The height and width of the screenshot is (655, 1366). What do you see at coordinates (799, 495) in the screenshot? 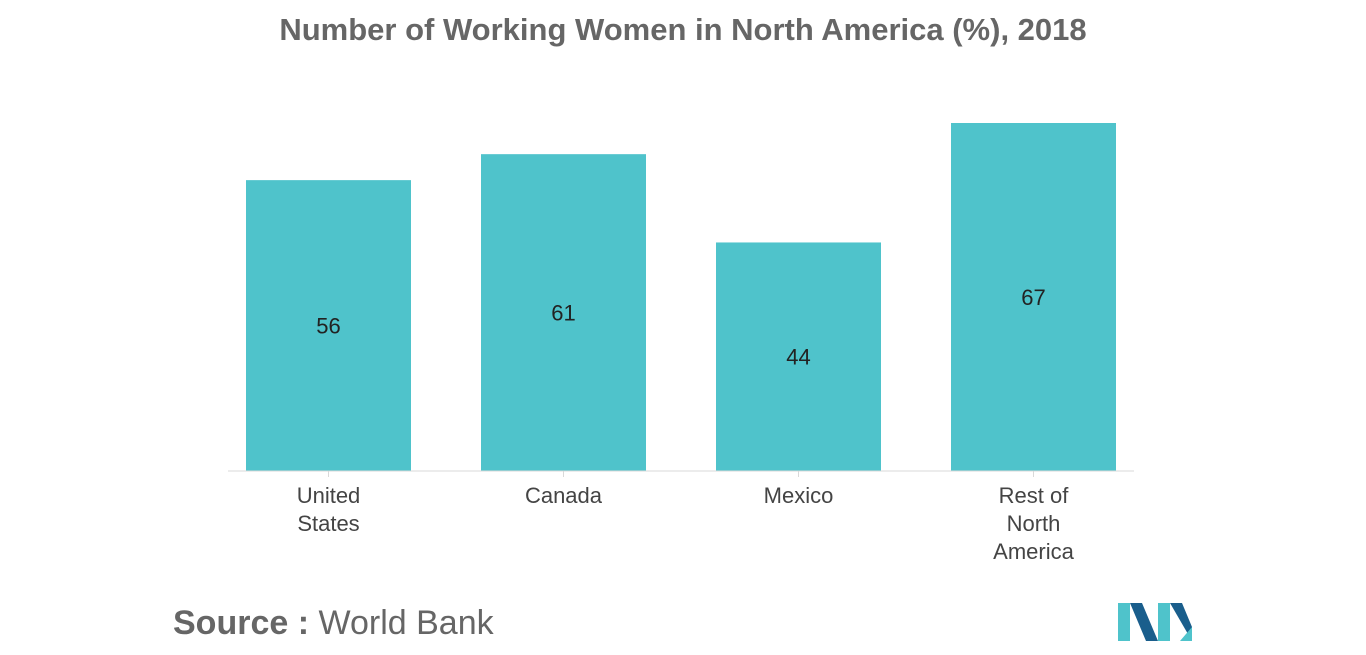
I see `category-label: Mexico` at bounding box center [799, 495].